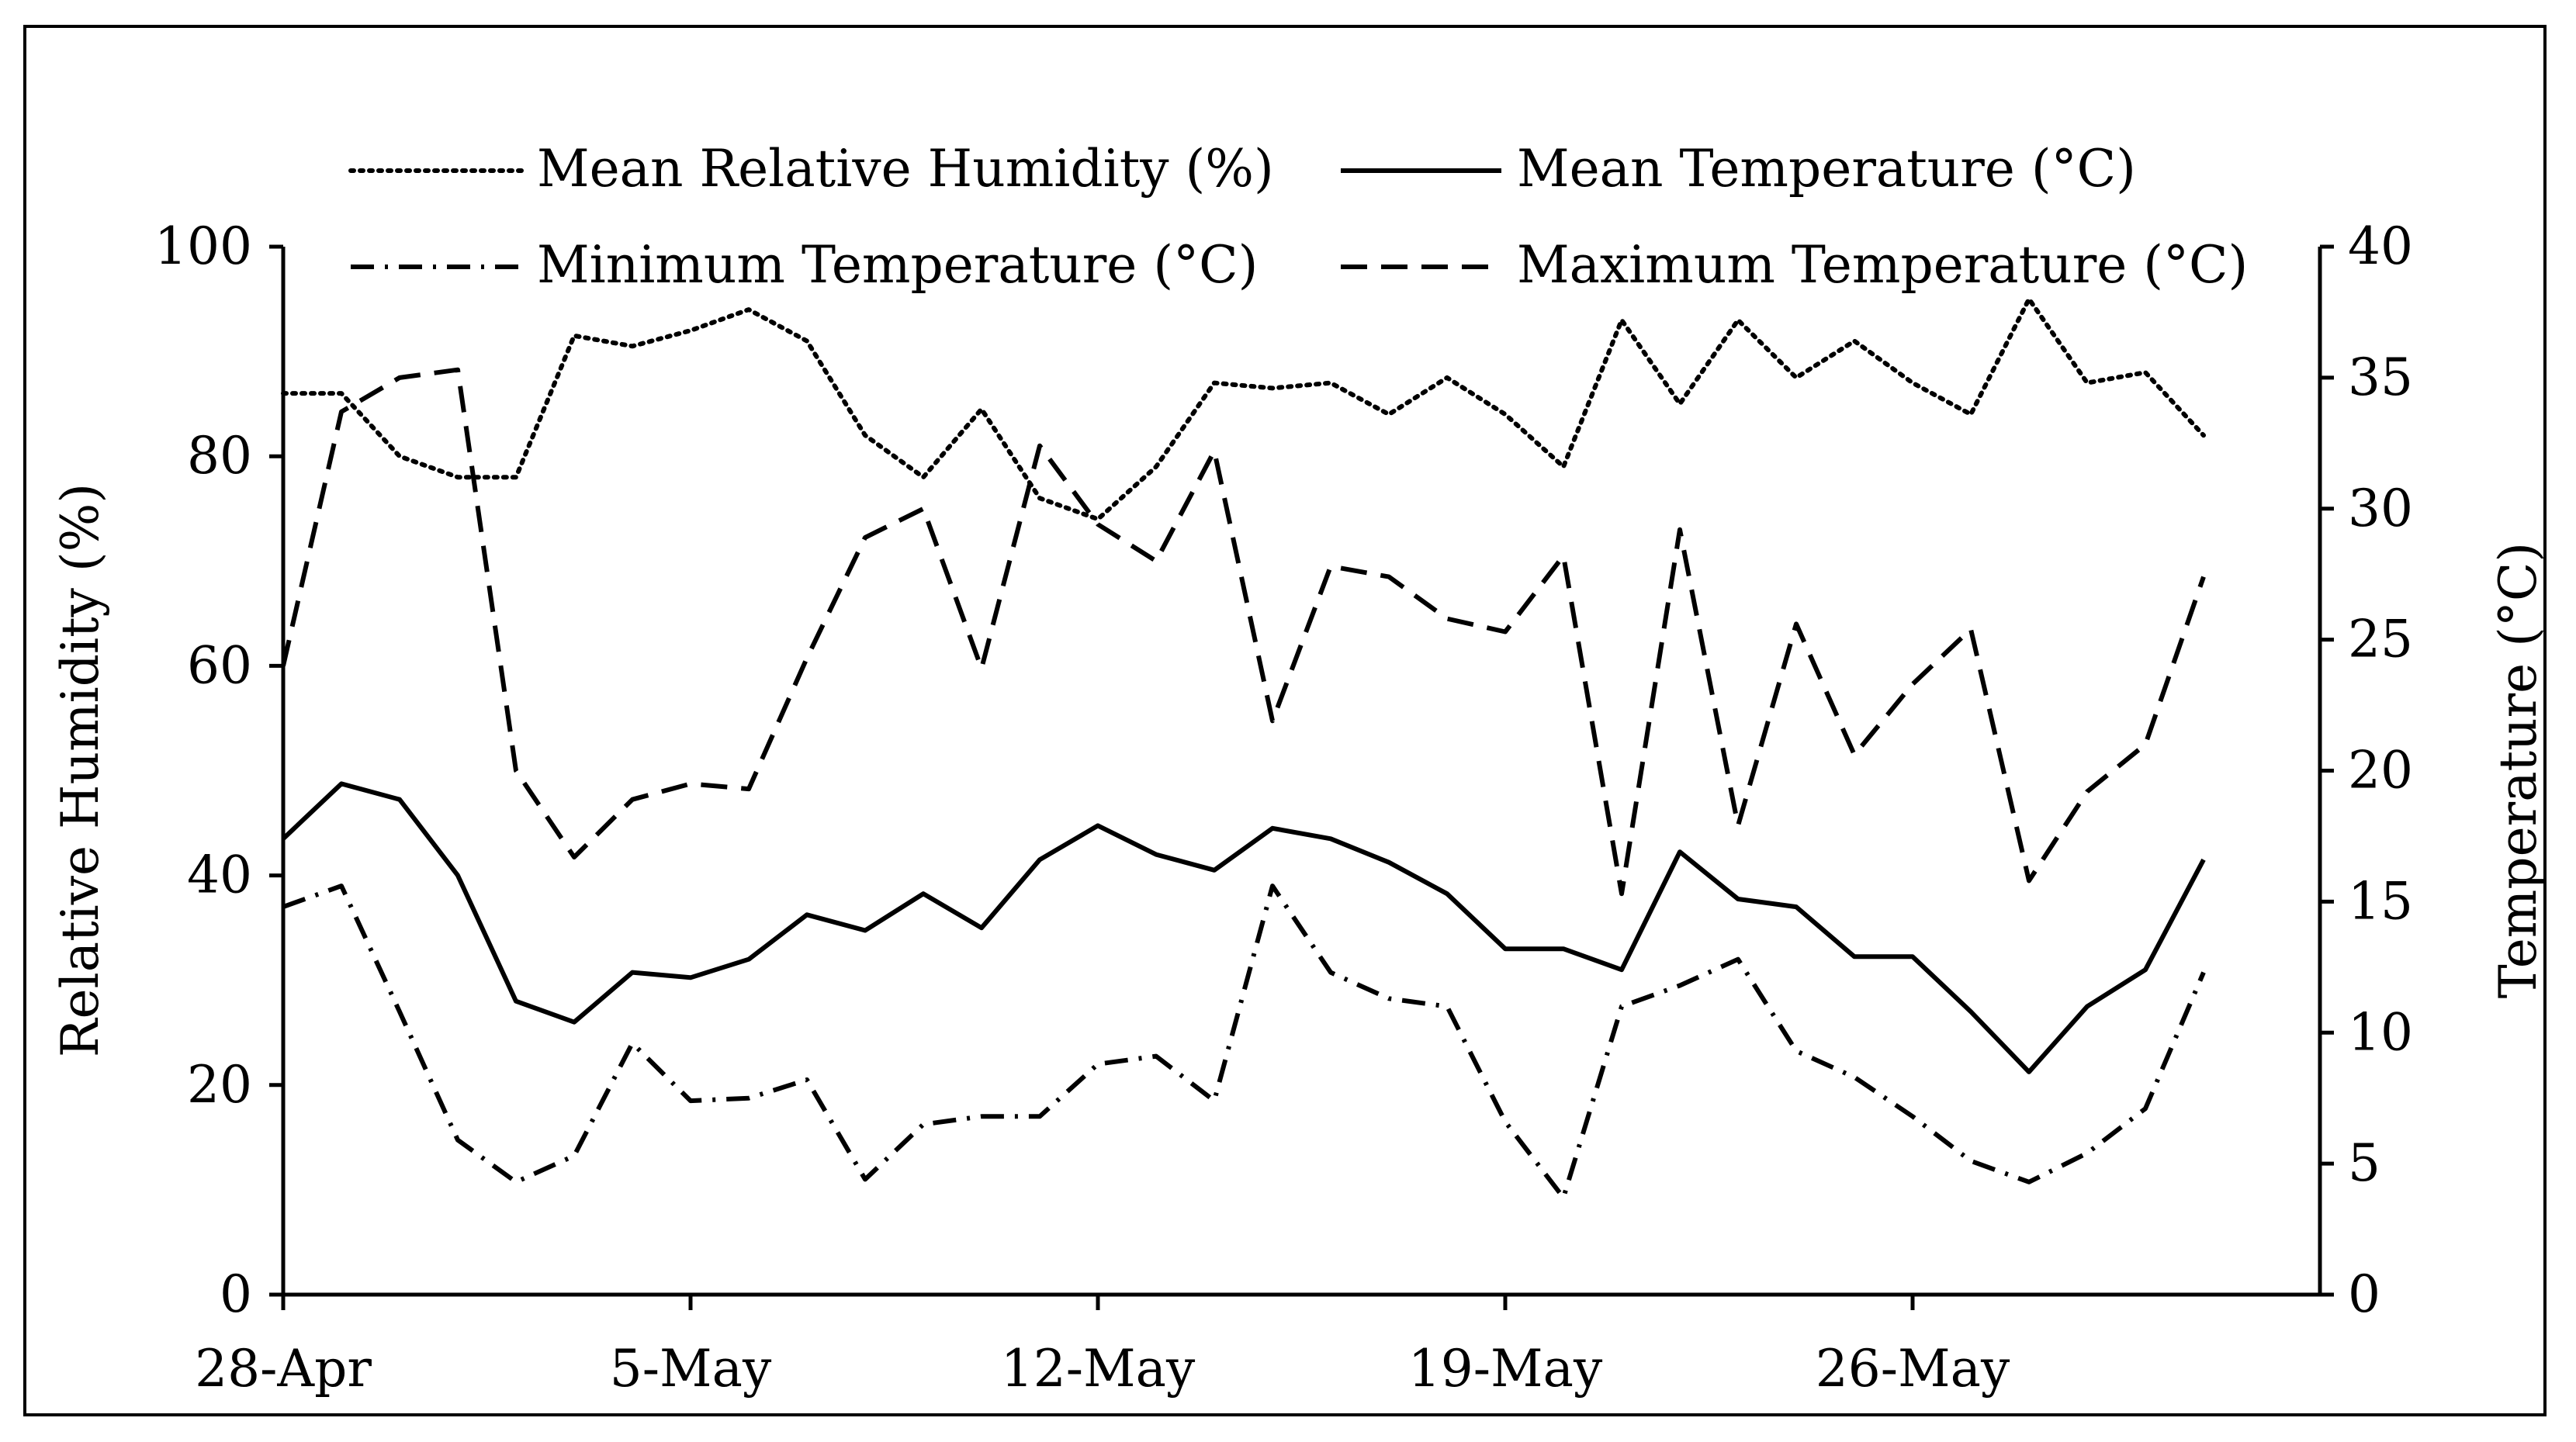  What do you see at coordinates (1826, 169) in the screenshot?
I see `legend-label-mean-temp: Mean Temperature (°C)` at bounding box center [1826, 169].